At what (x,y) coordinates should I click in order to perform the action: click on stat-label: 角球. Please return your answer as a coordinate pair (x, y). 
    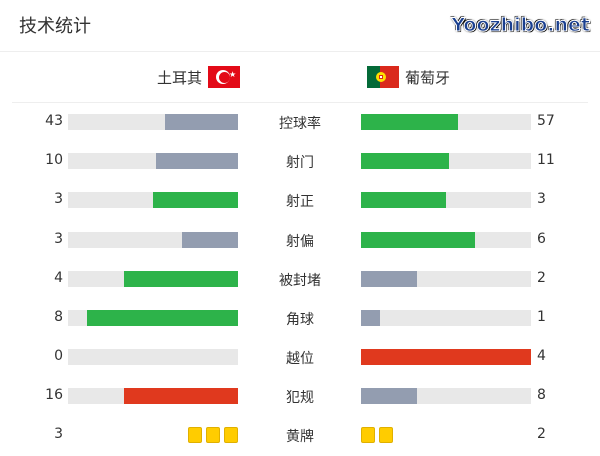
    Looking at the image, I should click on (300, 320).